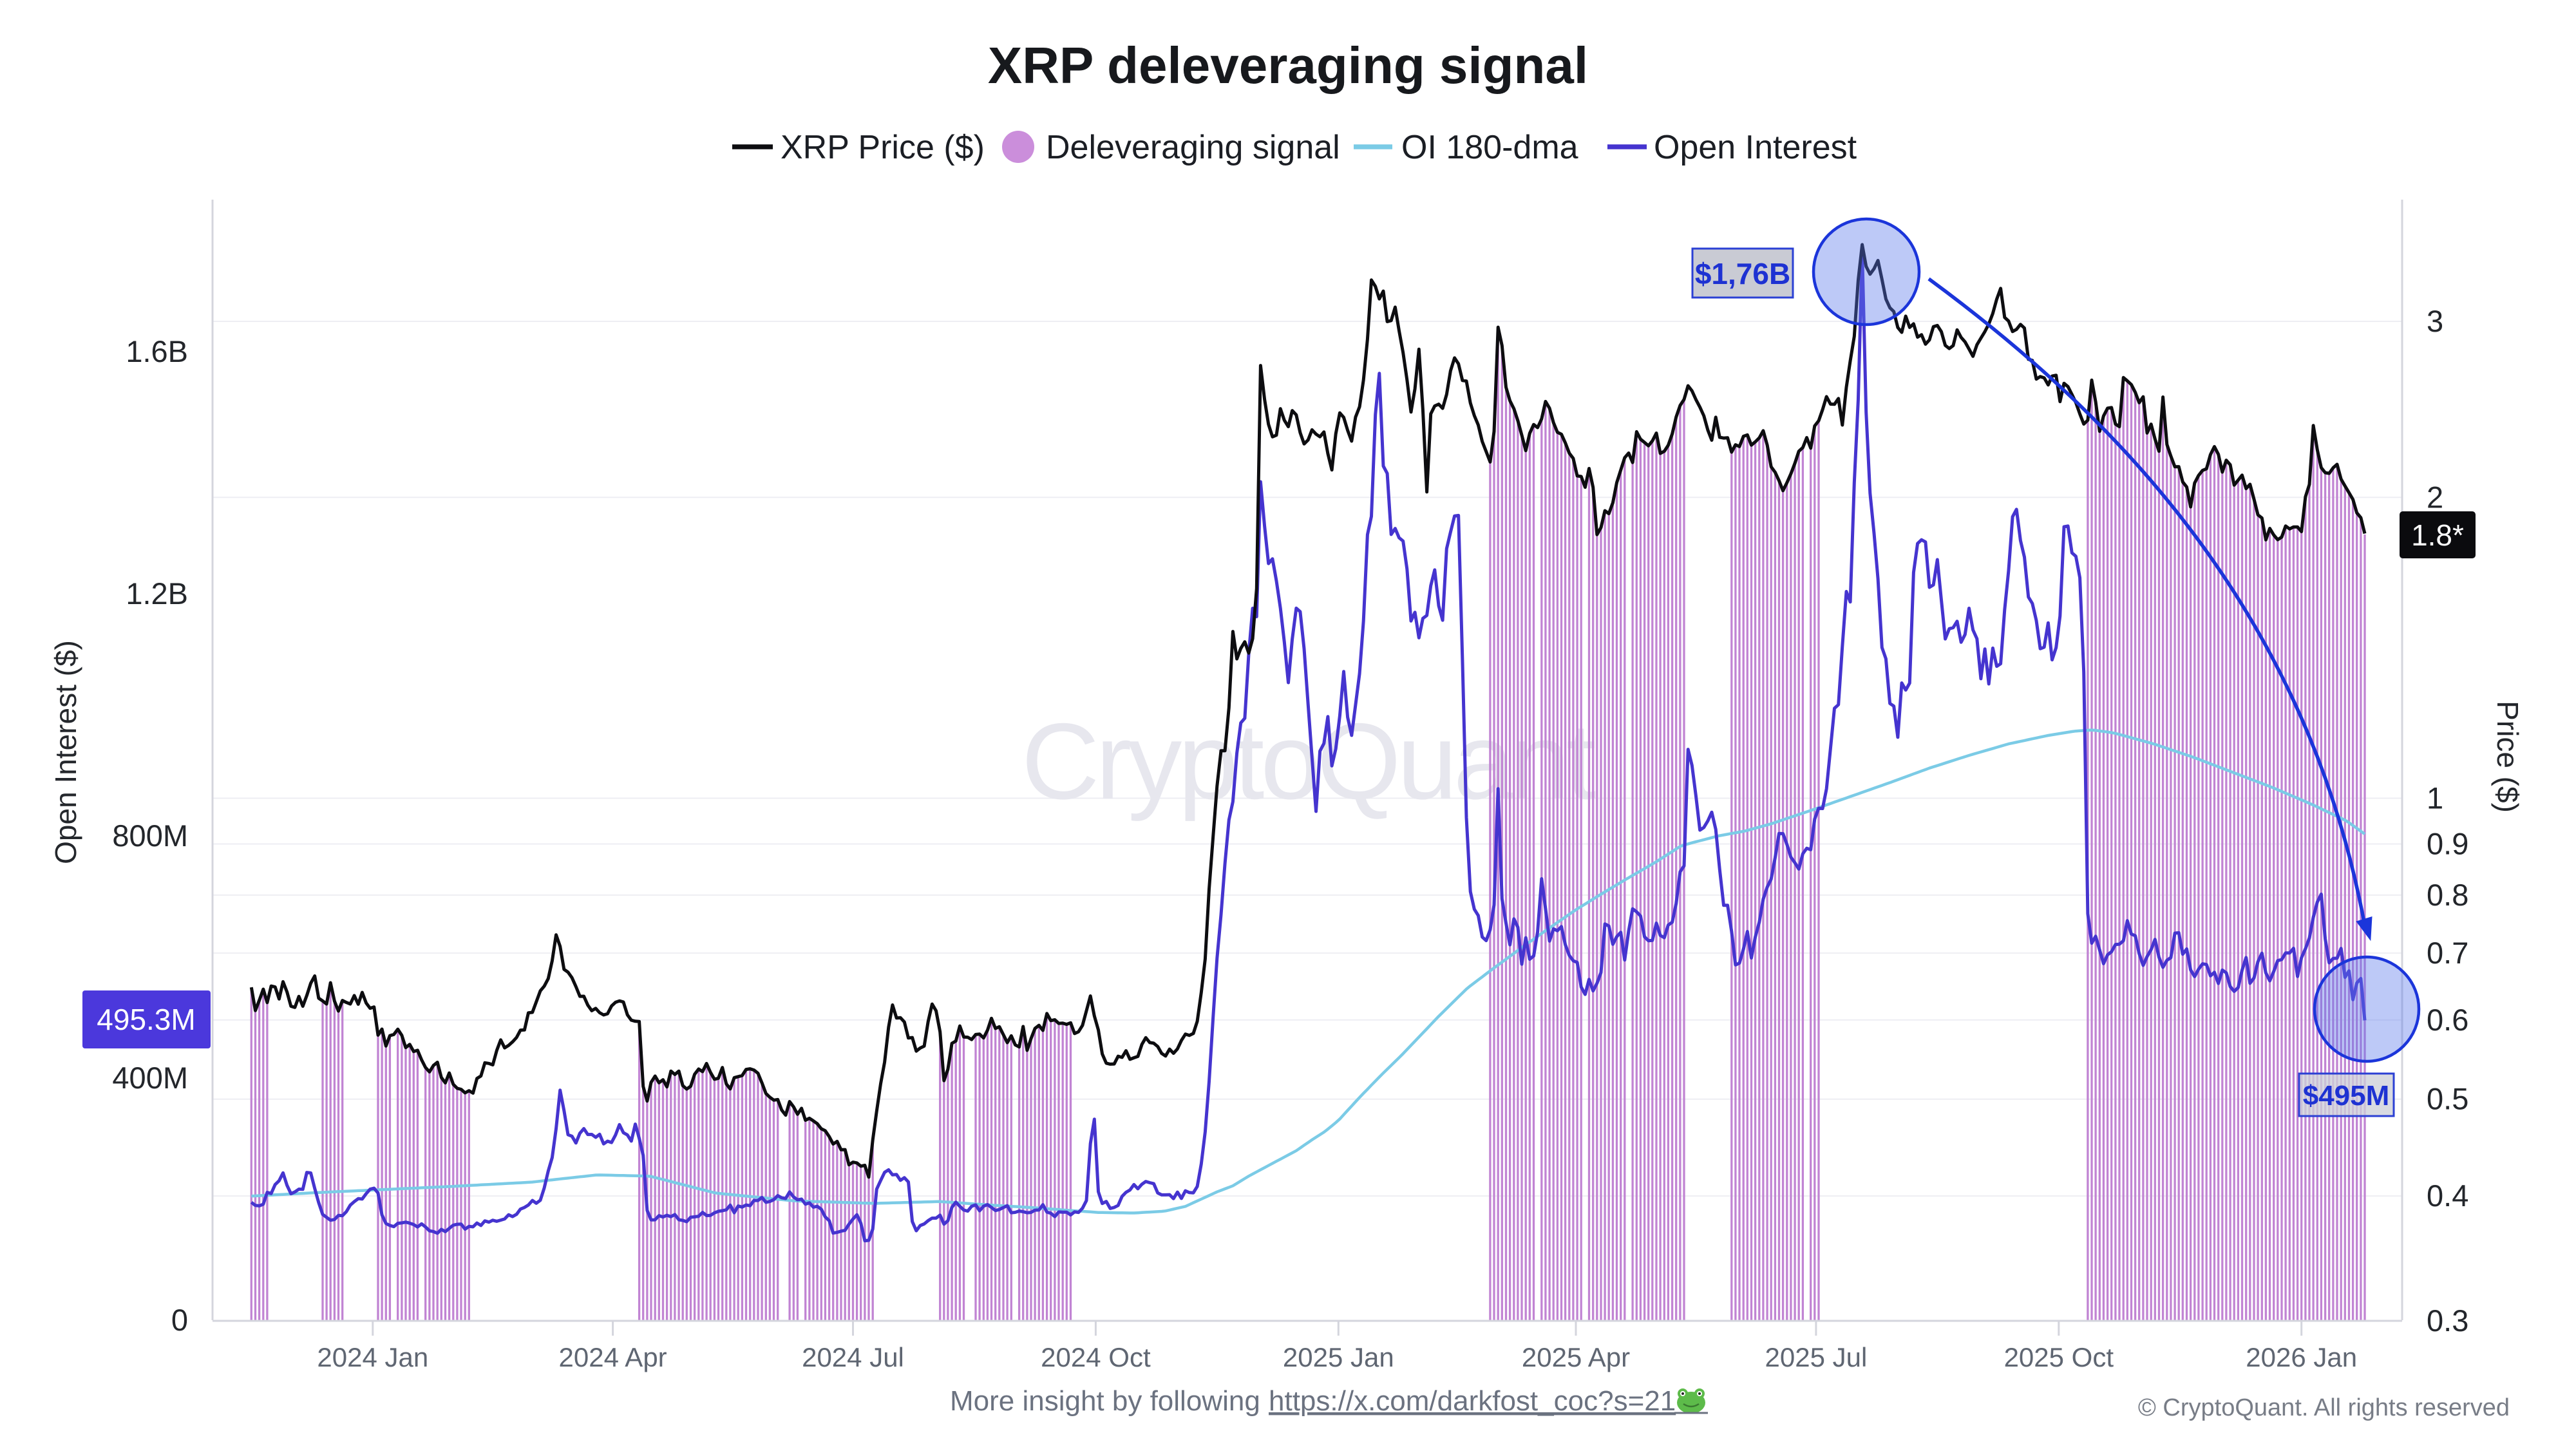  What do you see at coordinates (2437, 535) in the screenshot?
I see `svg-text: 1.8*` at bounding box center [2437, 535].